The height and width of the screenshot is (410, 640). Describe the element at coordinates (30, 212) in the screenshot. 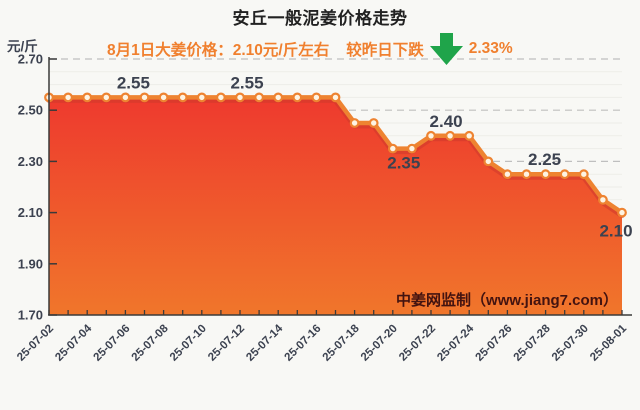

I see `y-axis-label: 2.10` at that location.